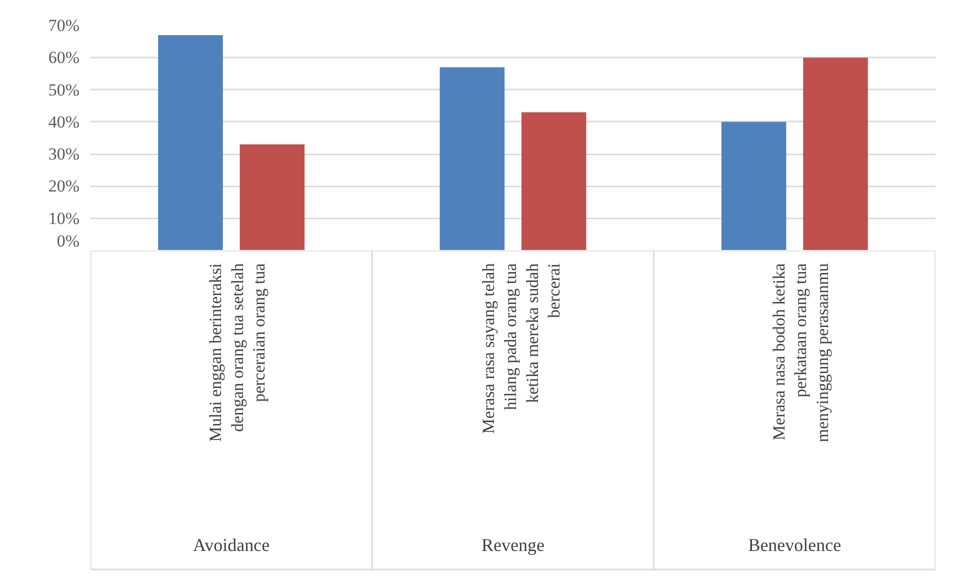  What do you see at coordinates (64, 90) in the screenshot?
I see `y-tick-label: 50%` at bounding box center [64, 90].